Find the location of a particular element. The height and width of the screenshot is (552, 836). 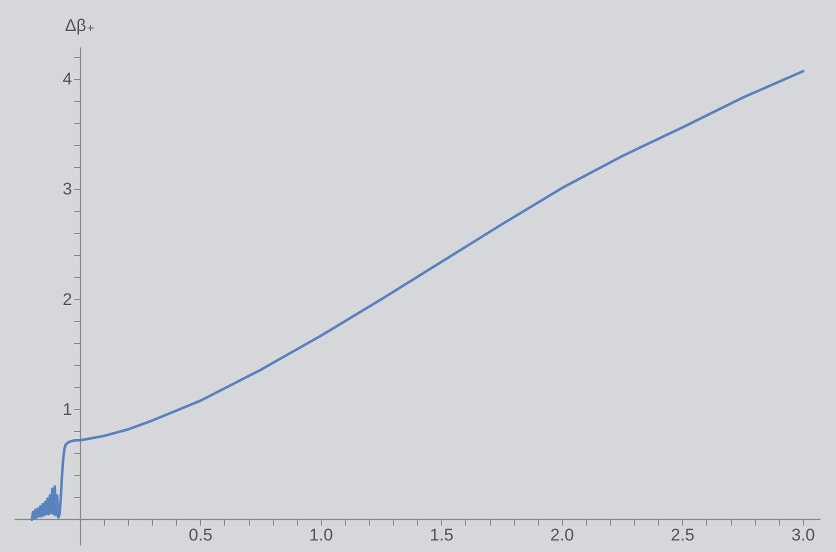

x-tick-label: 2.5 is located at coordinates (682, 535).